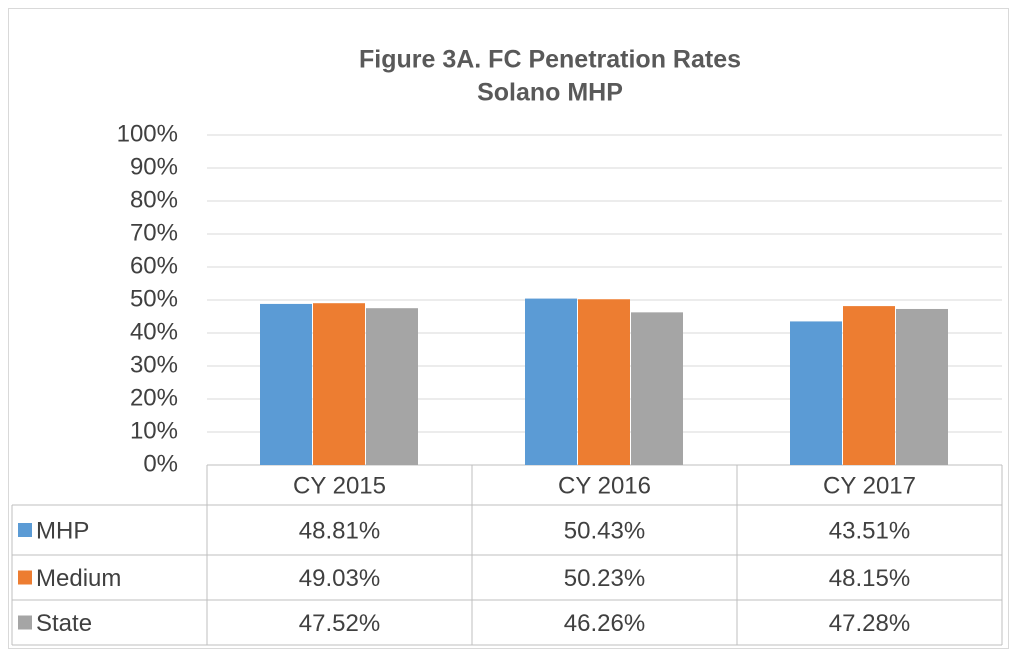 Image resolution: width=1018 pixels, height=654 pixels. Describe the element at coordinates (604, 578) in the screenshot. I see `value-label: 50.23%` at that location.